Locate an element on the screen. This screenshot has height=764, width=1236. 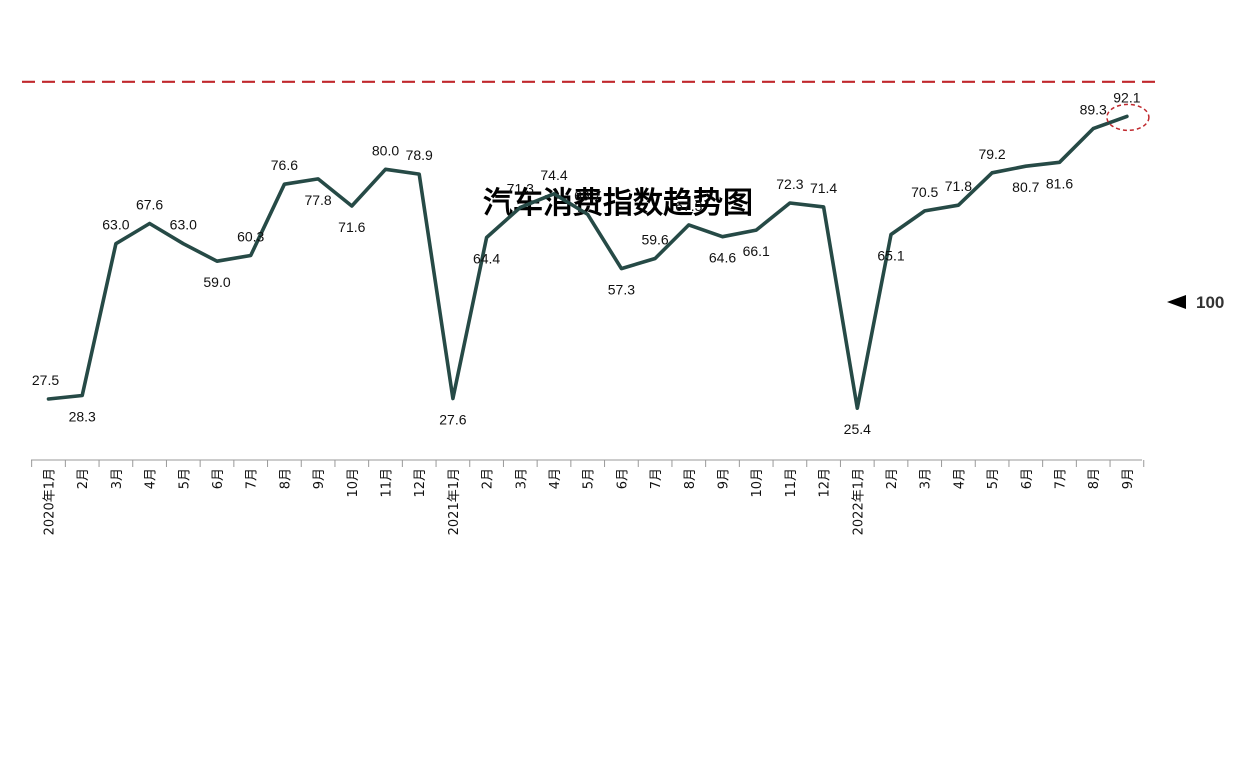
data-label: 60.3 is located at coordinates (250, 236).